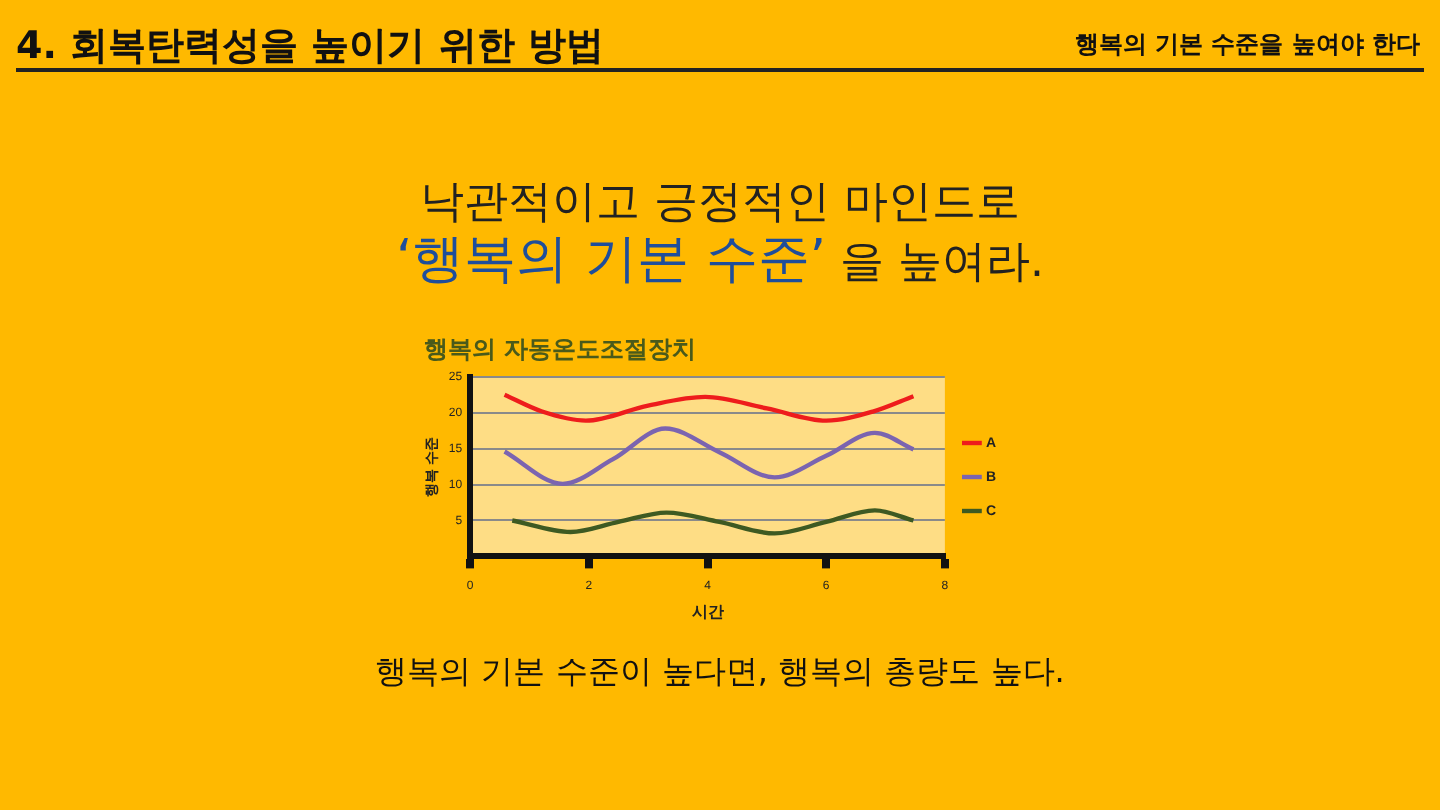 The image size is (1440, 810). What do you see at coordinates (611, 260) in the screenshot?
I see `text: ‘행복의 기본 수준’` at bounding box center [611, 260].